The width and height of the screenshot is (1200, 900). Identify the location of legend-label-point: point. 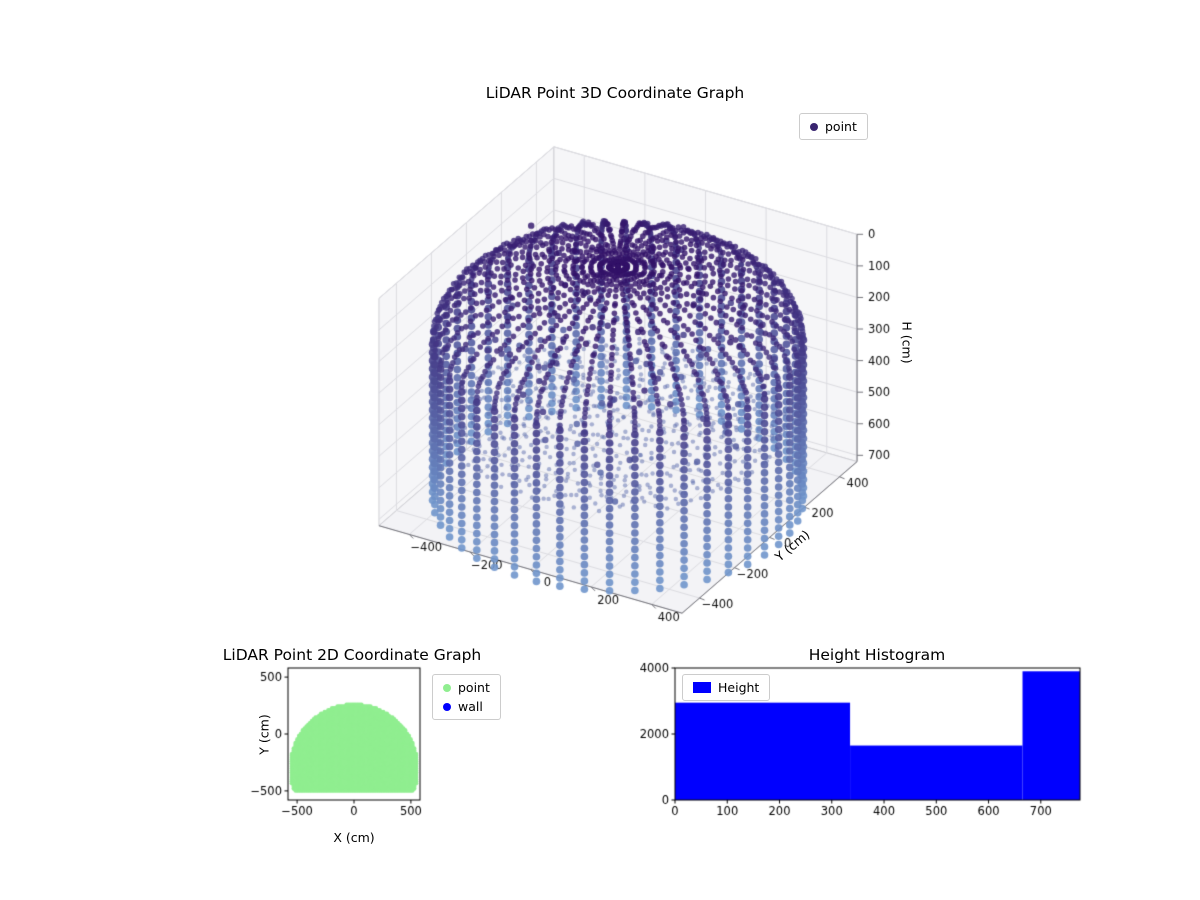
(474, 687).